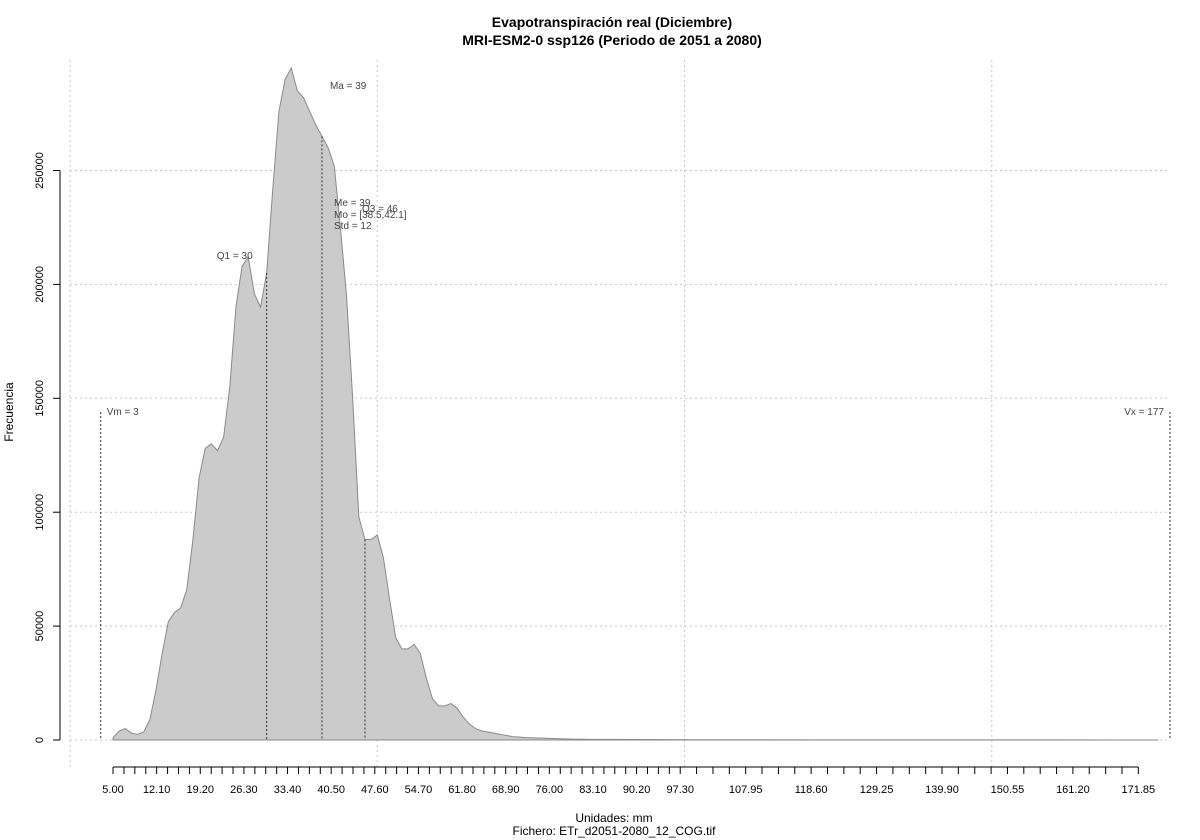  What do you see at coordinates (1144, 412) in the screenshot?
I see `vx-label: Vx = 177` at bounding box center [1144, 412].